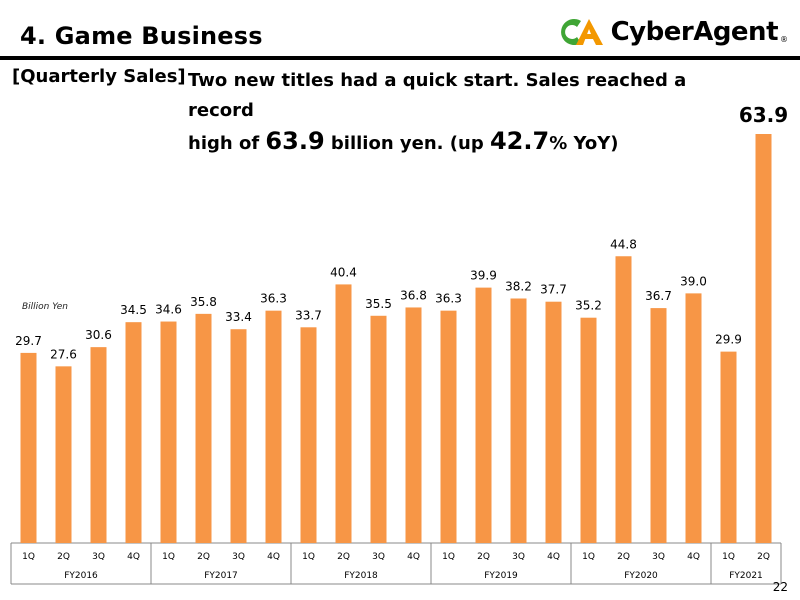 This screenshot has width=800, height=600. Describe the element at coordinates (400, 58) in the screenshot. I see `title-divider` at that location.